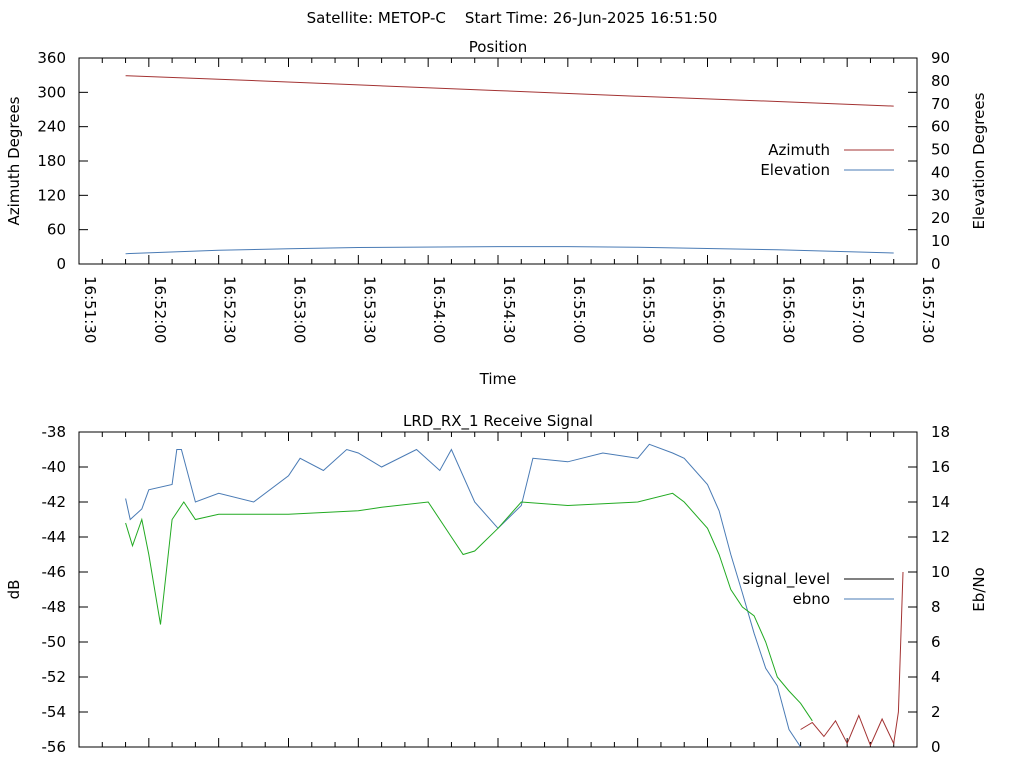  Describe the element at coordinates (940, 502) in the screenshot. I see `chart2-y2-tick-label: 14` at that location.